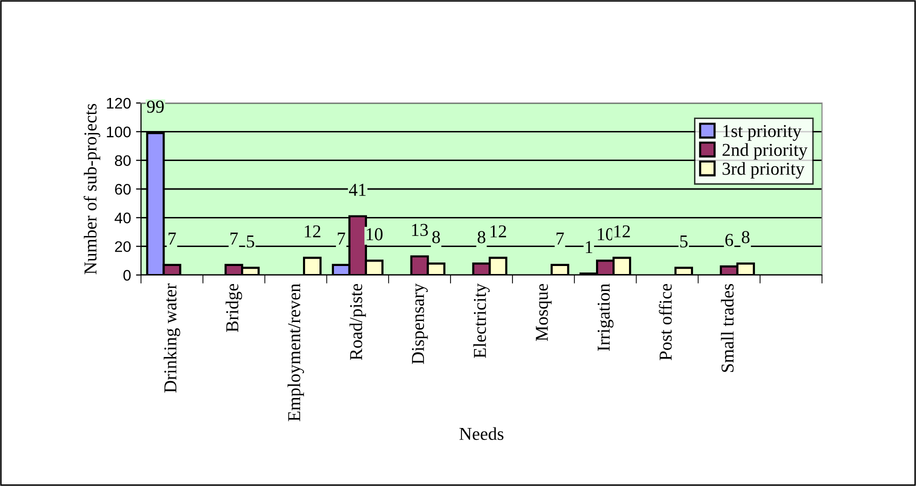 This screenshot has width=916, height=486. What do you see at coordinates (481, 433) in the screenshot?
I see `x-axis-title: Needs` at bounding box center [481, 433].